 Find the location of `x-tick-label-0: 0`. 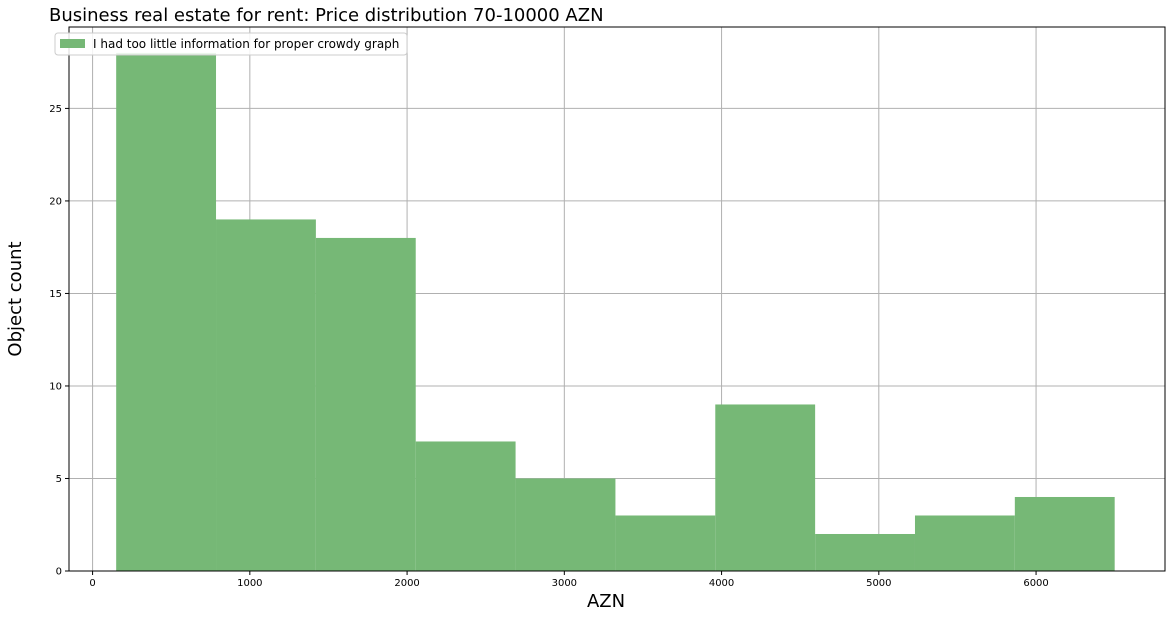

x-tick-label-0: 0 is located at coordinates (92, 583).